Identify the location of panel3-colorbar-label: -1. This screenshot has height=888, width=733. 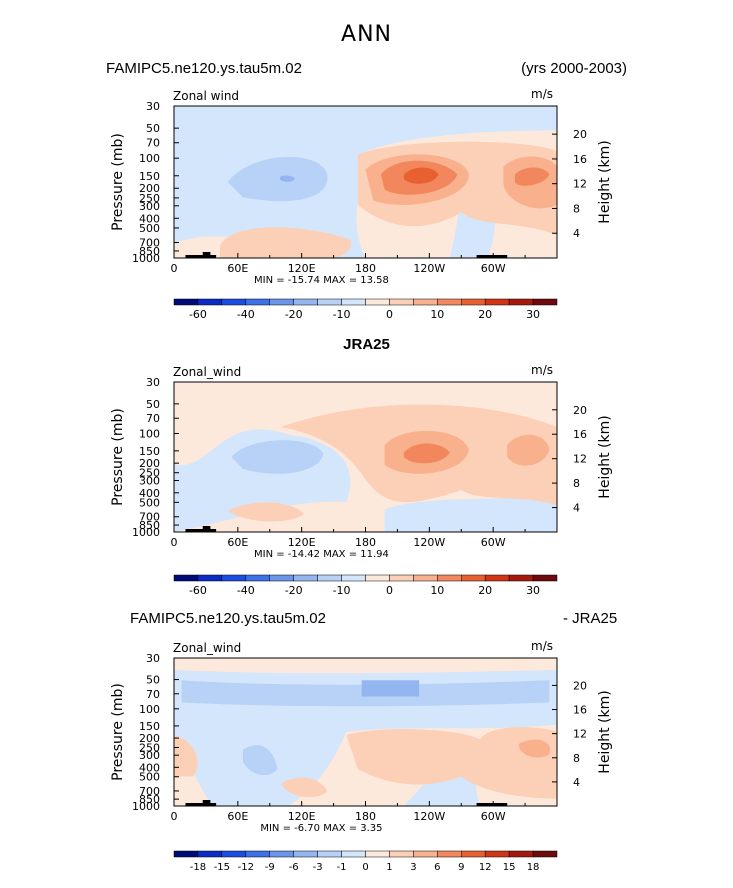
(342, 867).